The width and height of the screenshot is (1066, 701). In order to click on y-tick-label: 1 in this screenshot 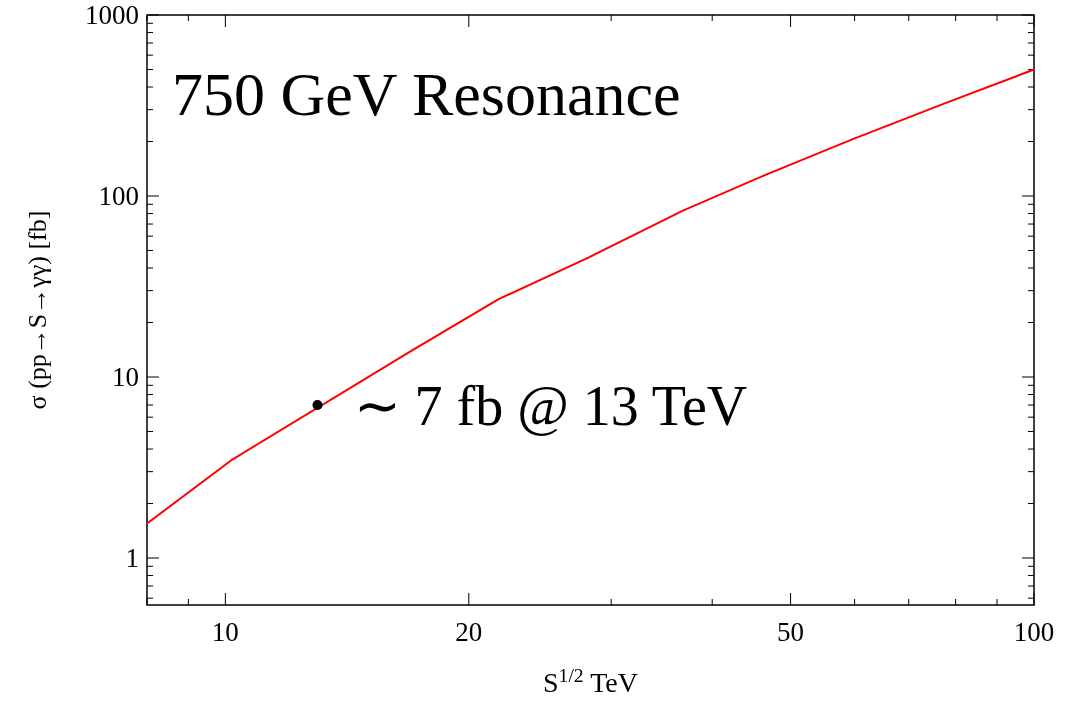, I will do `click(132, 558)`.